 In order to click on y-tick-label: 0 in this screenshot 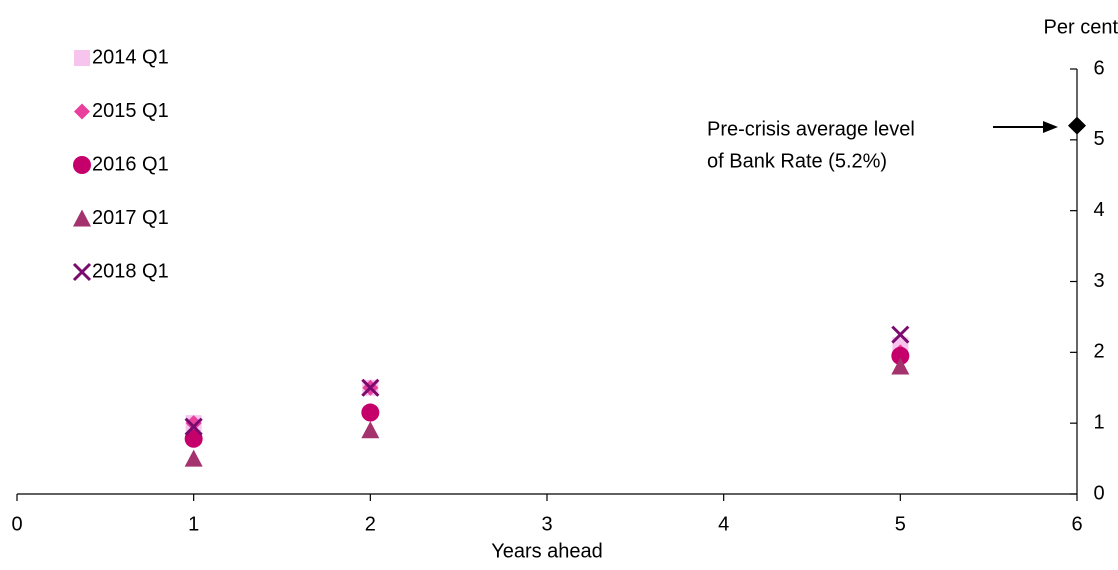, I will do `click(1098, 493)`.